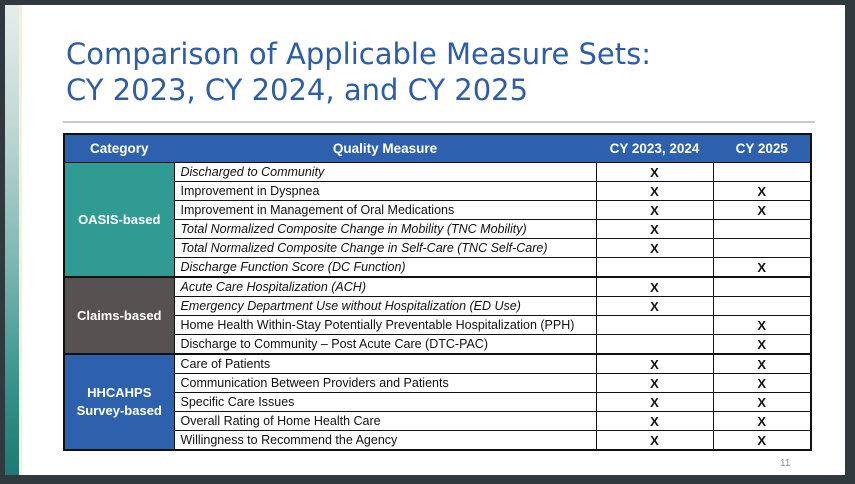  I want to click on table-row: Specific Care Issues X X, so click(438, 402).